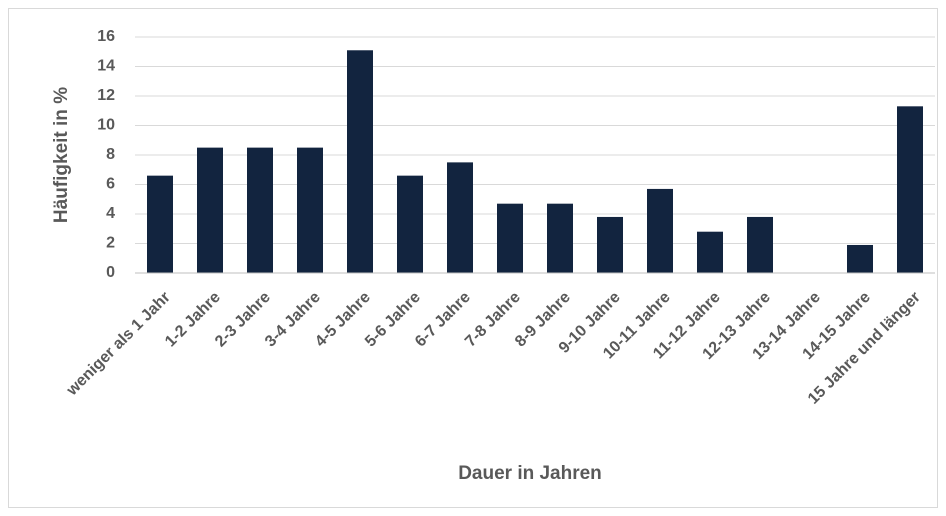  Describe the element at coordinates (61, 155) in the screenshot. I see `y-axis-title: Häufigkeit in %` at that location.